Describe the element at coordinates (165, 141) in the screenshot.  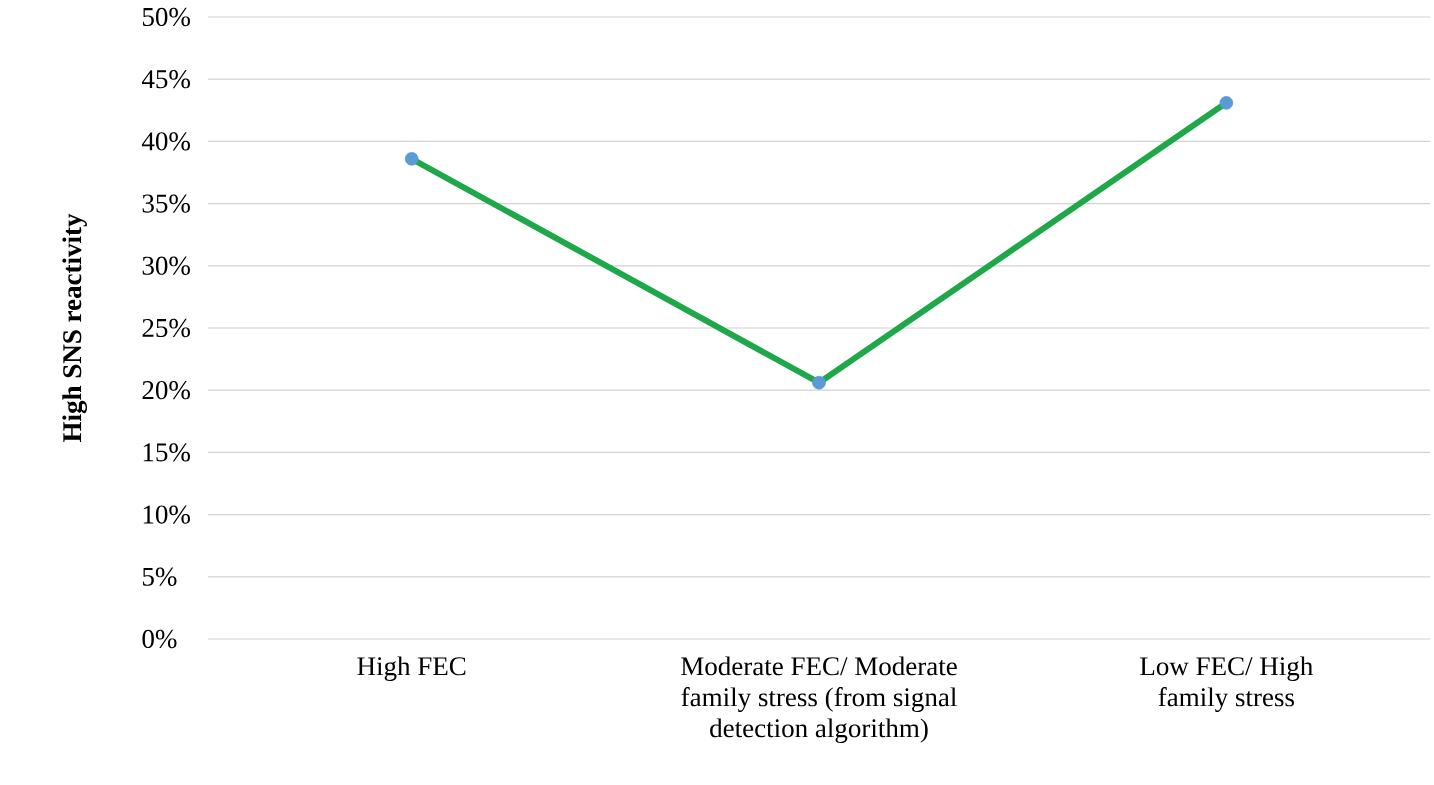
I see `y-tick-label: 40%` at that location.